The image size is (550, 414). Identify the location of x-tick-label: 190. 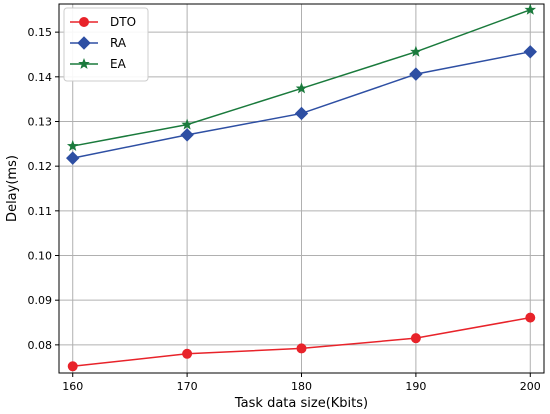
(415, 386).